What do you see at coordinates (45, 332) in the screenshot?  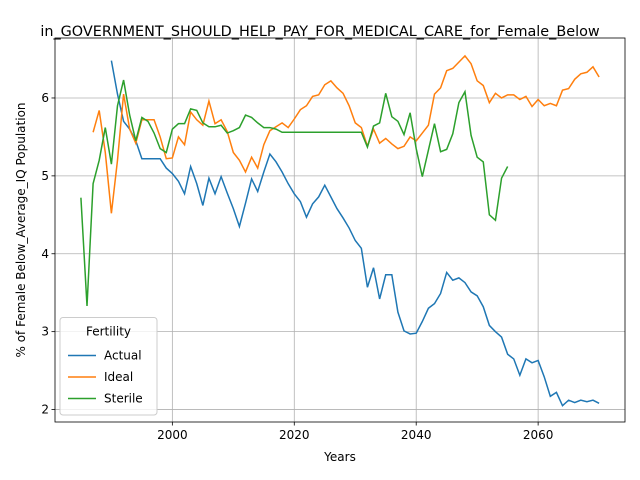 I see `y-tick-label: 3` at bounding box center [45, 332].